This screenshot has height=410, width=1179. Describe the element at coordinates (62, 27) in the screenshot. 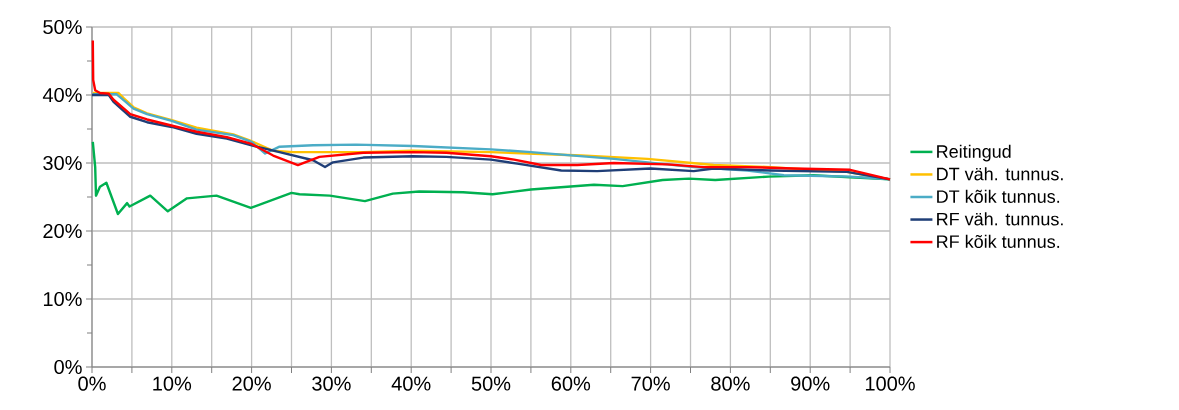

I see `y-tick-label: 50%` at that location.